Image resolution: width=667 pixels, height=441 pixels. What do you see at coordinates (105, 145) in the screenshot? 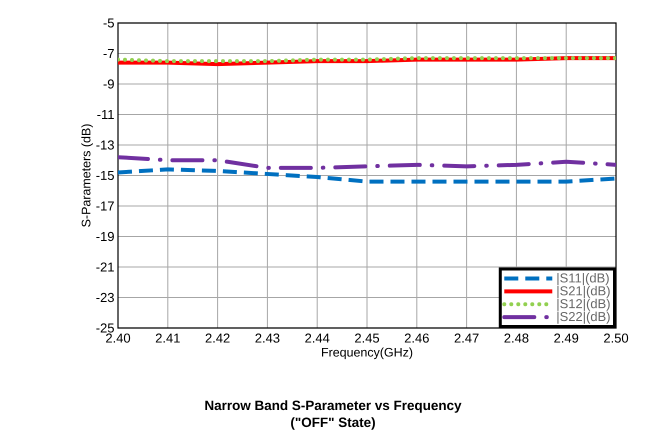
I see `y-tick-label: -13` at bounding box center [105, 145].